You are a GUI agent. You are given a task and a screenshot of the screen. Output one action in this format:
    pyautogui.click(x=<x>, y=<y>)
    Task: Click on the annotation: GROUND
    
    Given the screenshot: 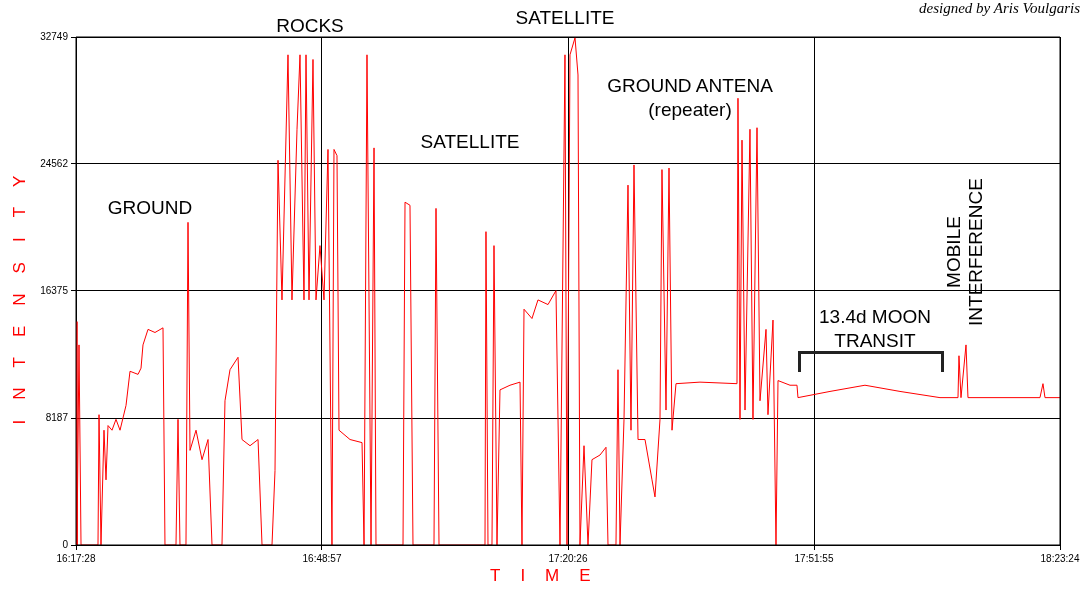 What is the action you would take?
    pyautogui.click(x=150, y=208)
    